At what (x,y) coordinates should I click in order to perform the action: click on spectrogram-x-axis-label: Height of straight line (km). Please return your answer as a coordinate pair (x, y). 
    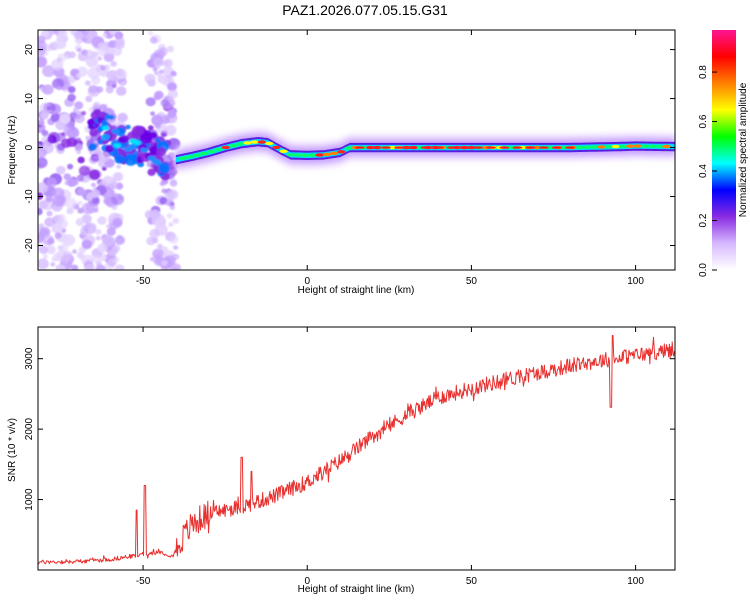
    Looking at the image, I should click on (356, 290).